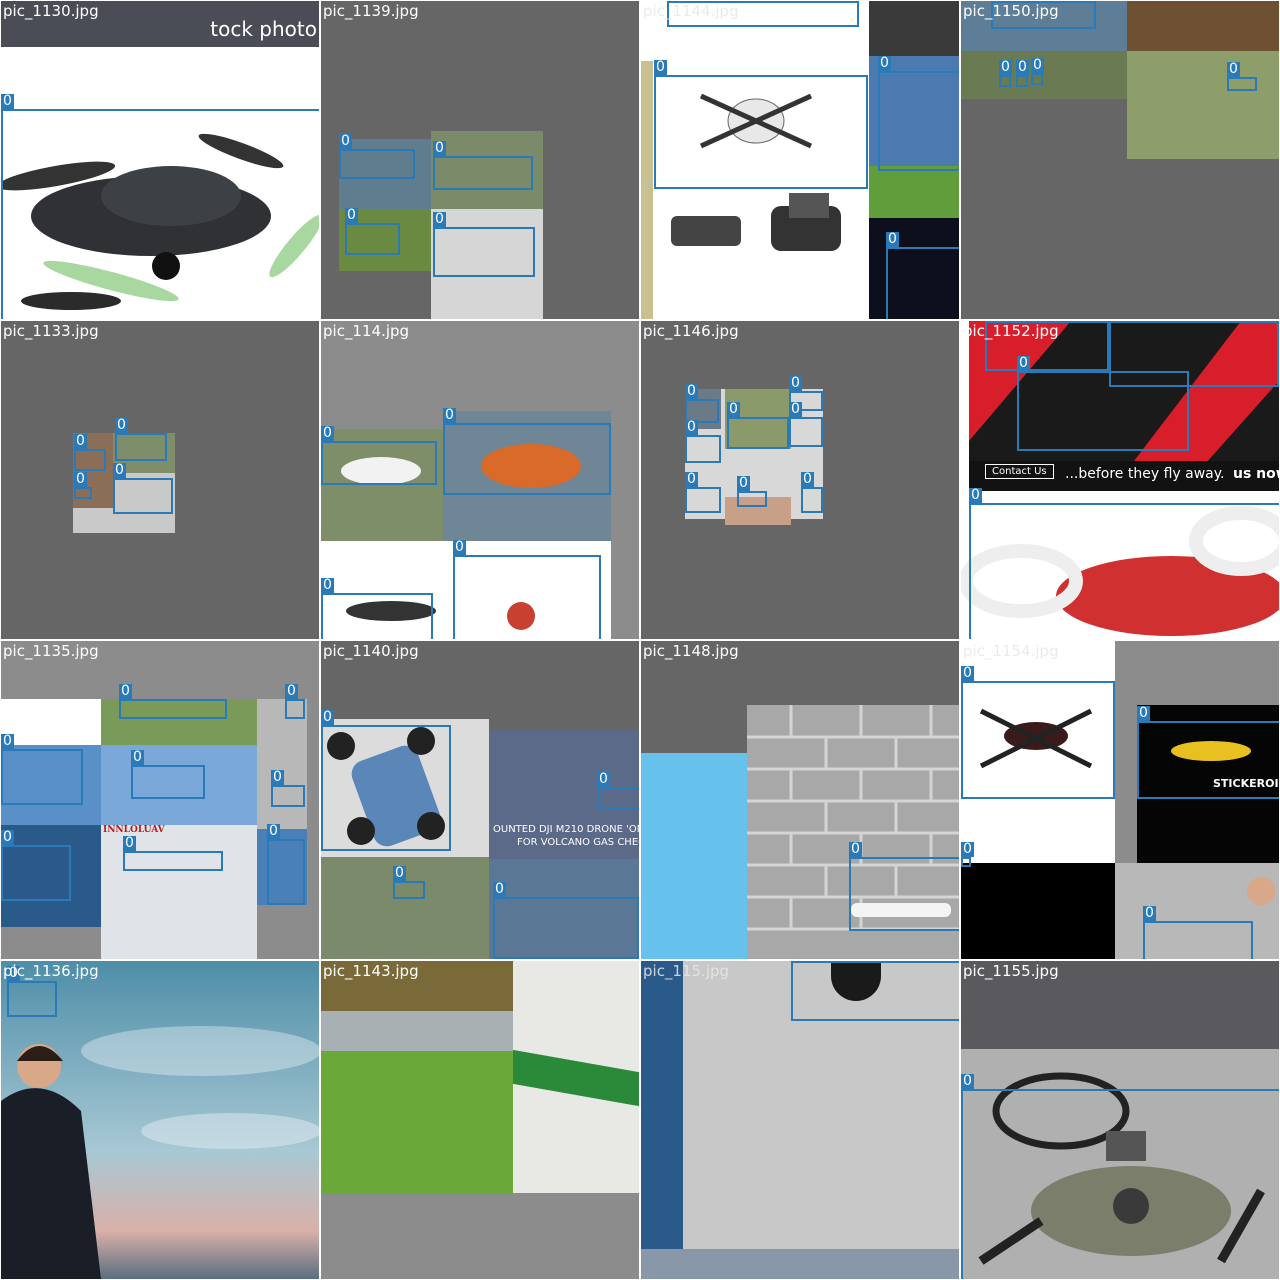  I want to click on image-text: STICKEROID, so click(1246, 783).